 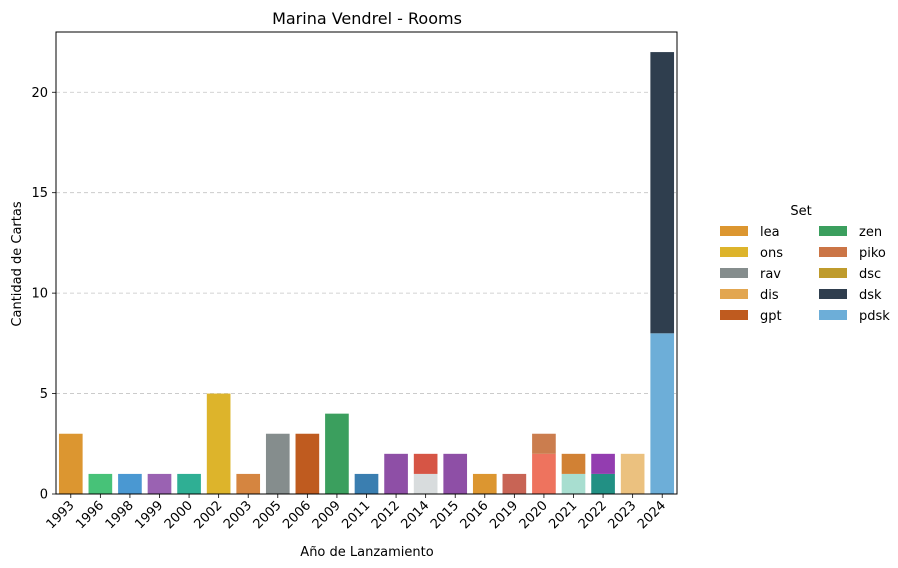 What do you see at coordinates (307, 463) in the screenshot?
I see `bar-segment-2006` at bounding box center [307, 463].